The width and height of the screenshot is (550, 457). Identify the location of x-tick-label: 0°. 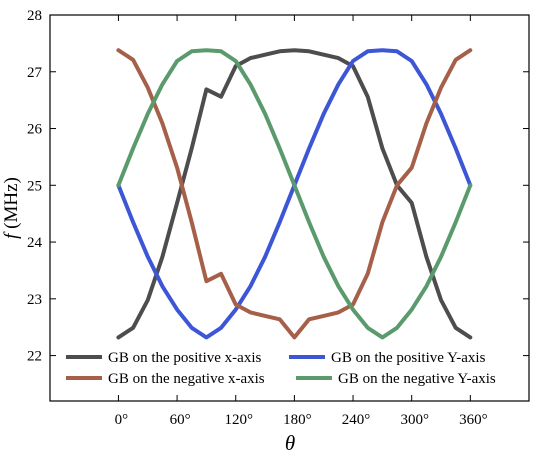
(122, 420).